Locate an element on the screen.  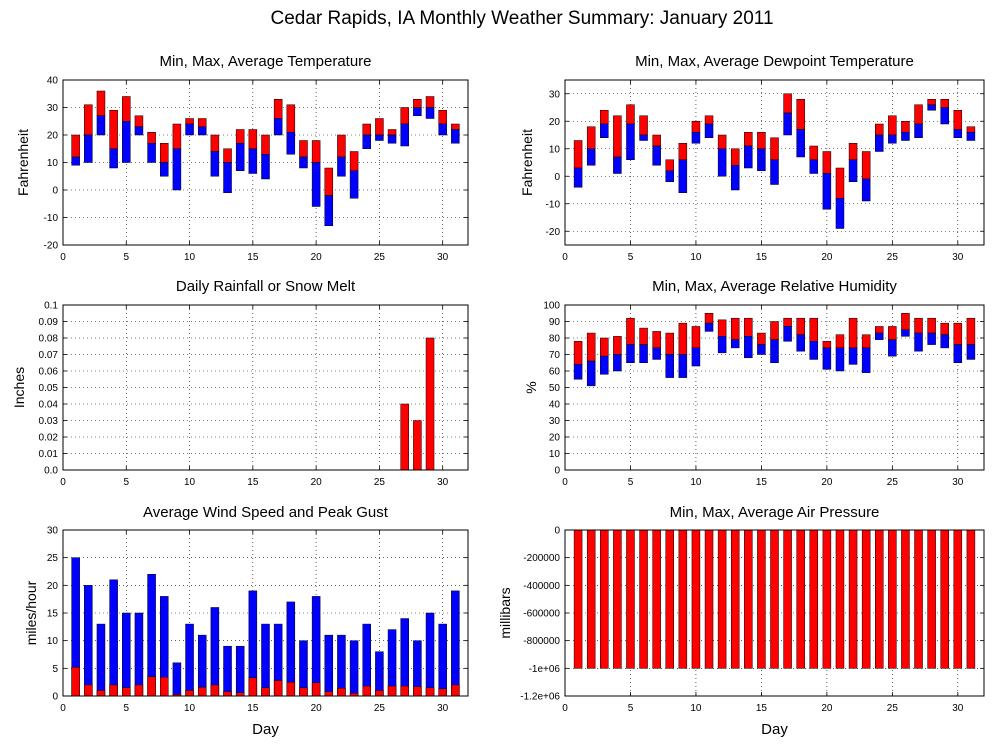
y-tick-label: 0.04 is located at coordinates (49, 405).